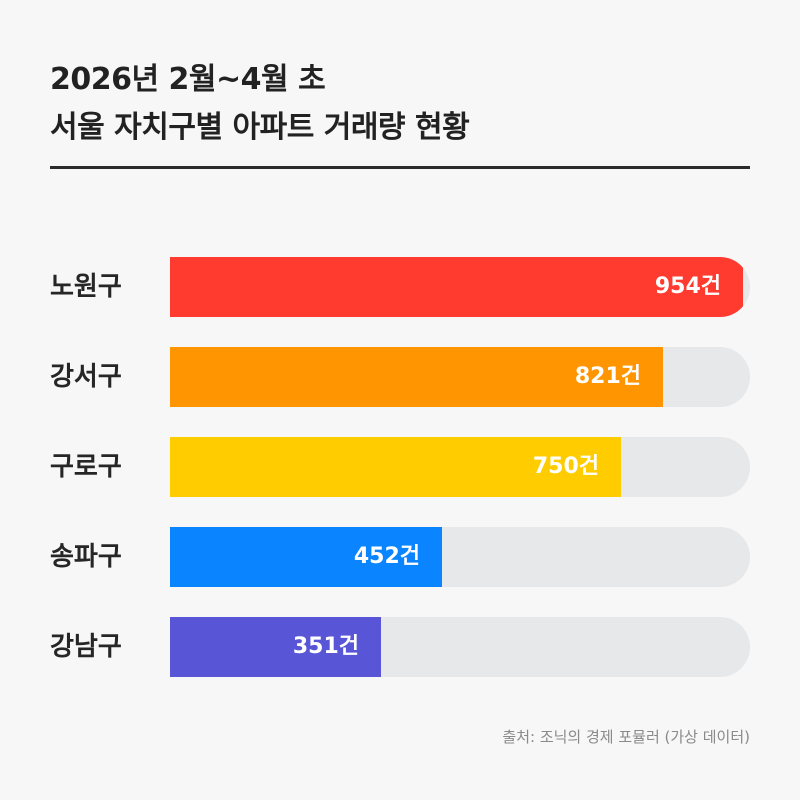  I want to click on bar-row: 강서구 821건, so click(400, 377).